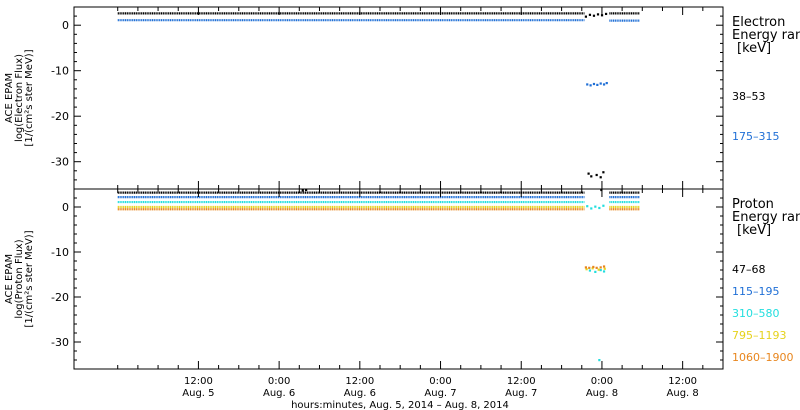 Image resolution: width=800 pixels, height=410 pixels. I want to click on legend-entry: 115–195, so click(756, 291).